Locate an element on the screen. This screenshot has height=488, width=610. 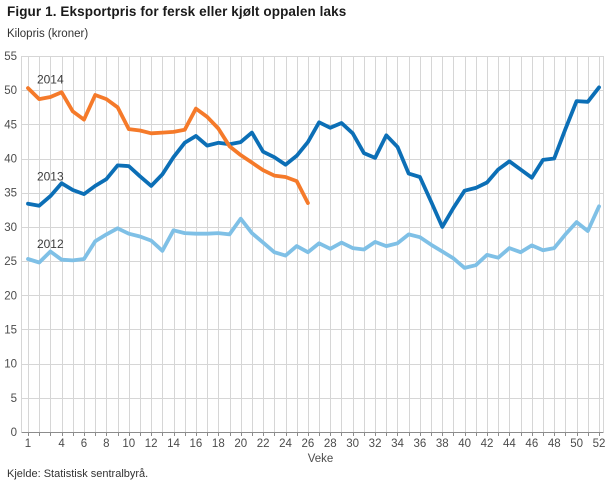
series-2012-line is located at coordinates (313, 237).